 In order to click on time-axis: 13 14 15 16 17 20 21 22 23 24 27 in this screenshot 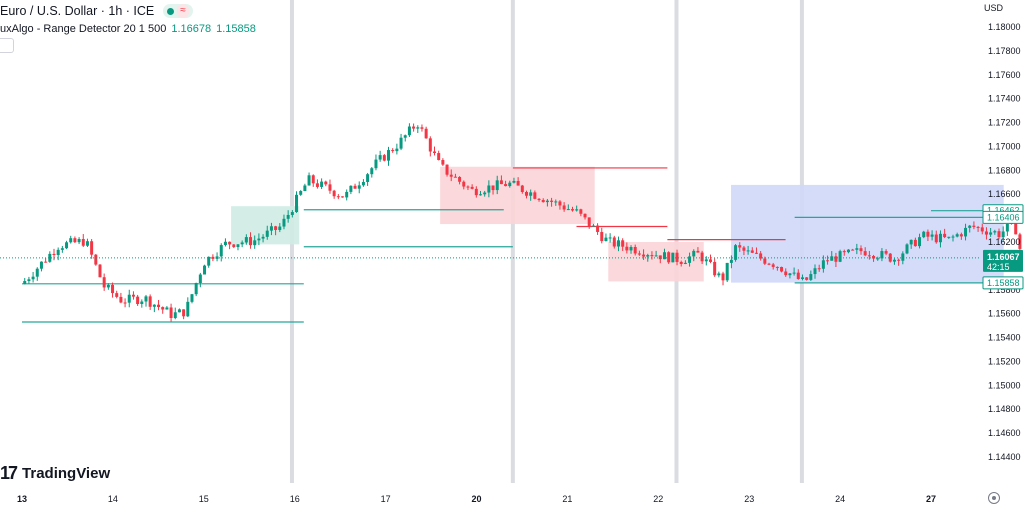, I will do `click(476, 499)`.